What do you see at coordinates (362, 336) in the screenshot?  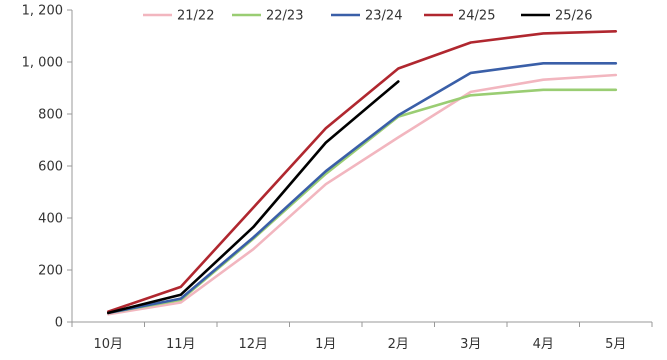 I see `x-axis: 10月 11月 12月 1月 2月 3月 4月 5月` at bounding box center [362, 336].